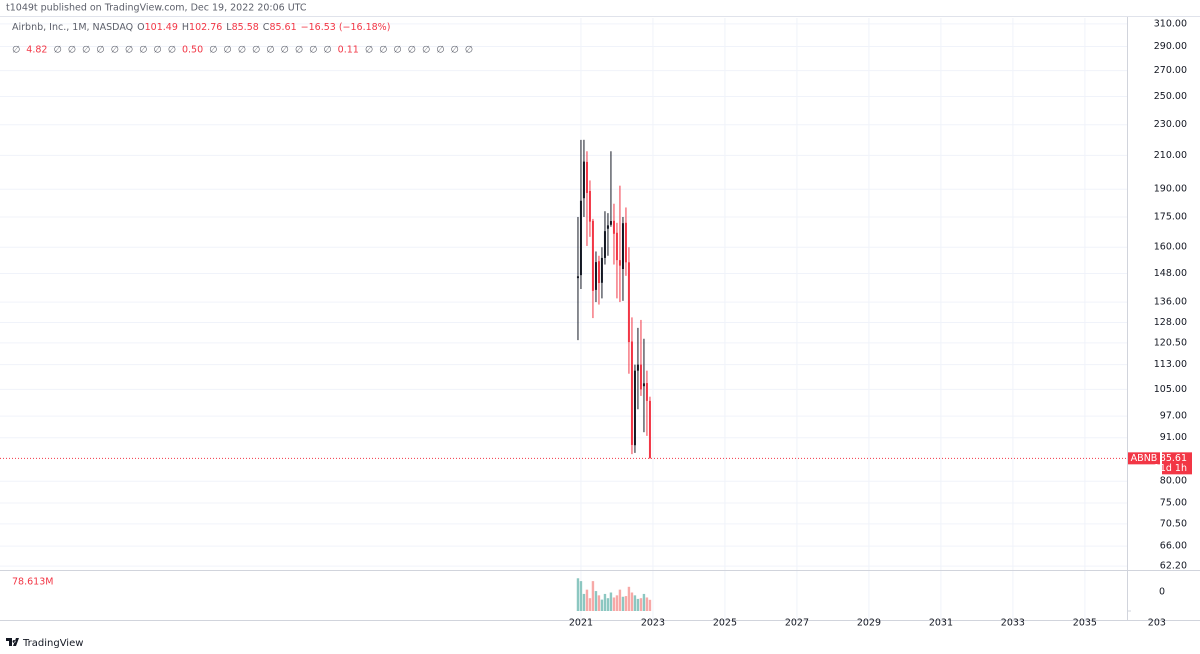  I want to click on y-tick-label: 128.00, so click(1170, 322).